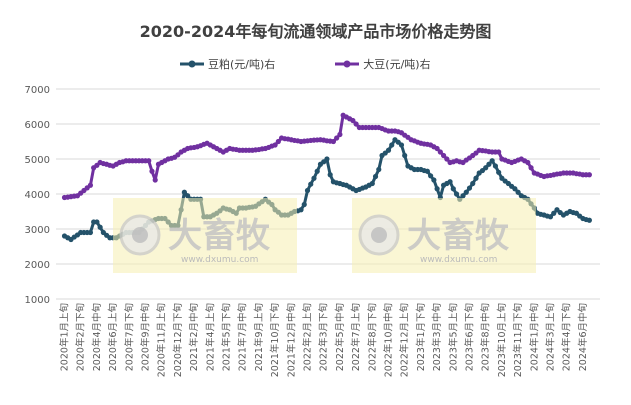  I want to click on chart-title: 2020-2024年每旬流通领域产品市场价格走势图, so click(315, 31).